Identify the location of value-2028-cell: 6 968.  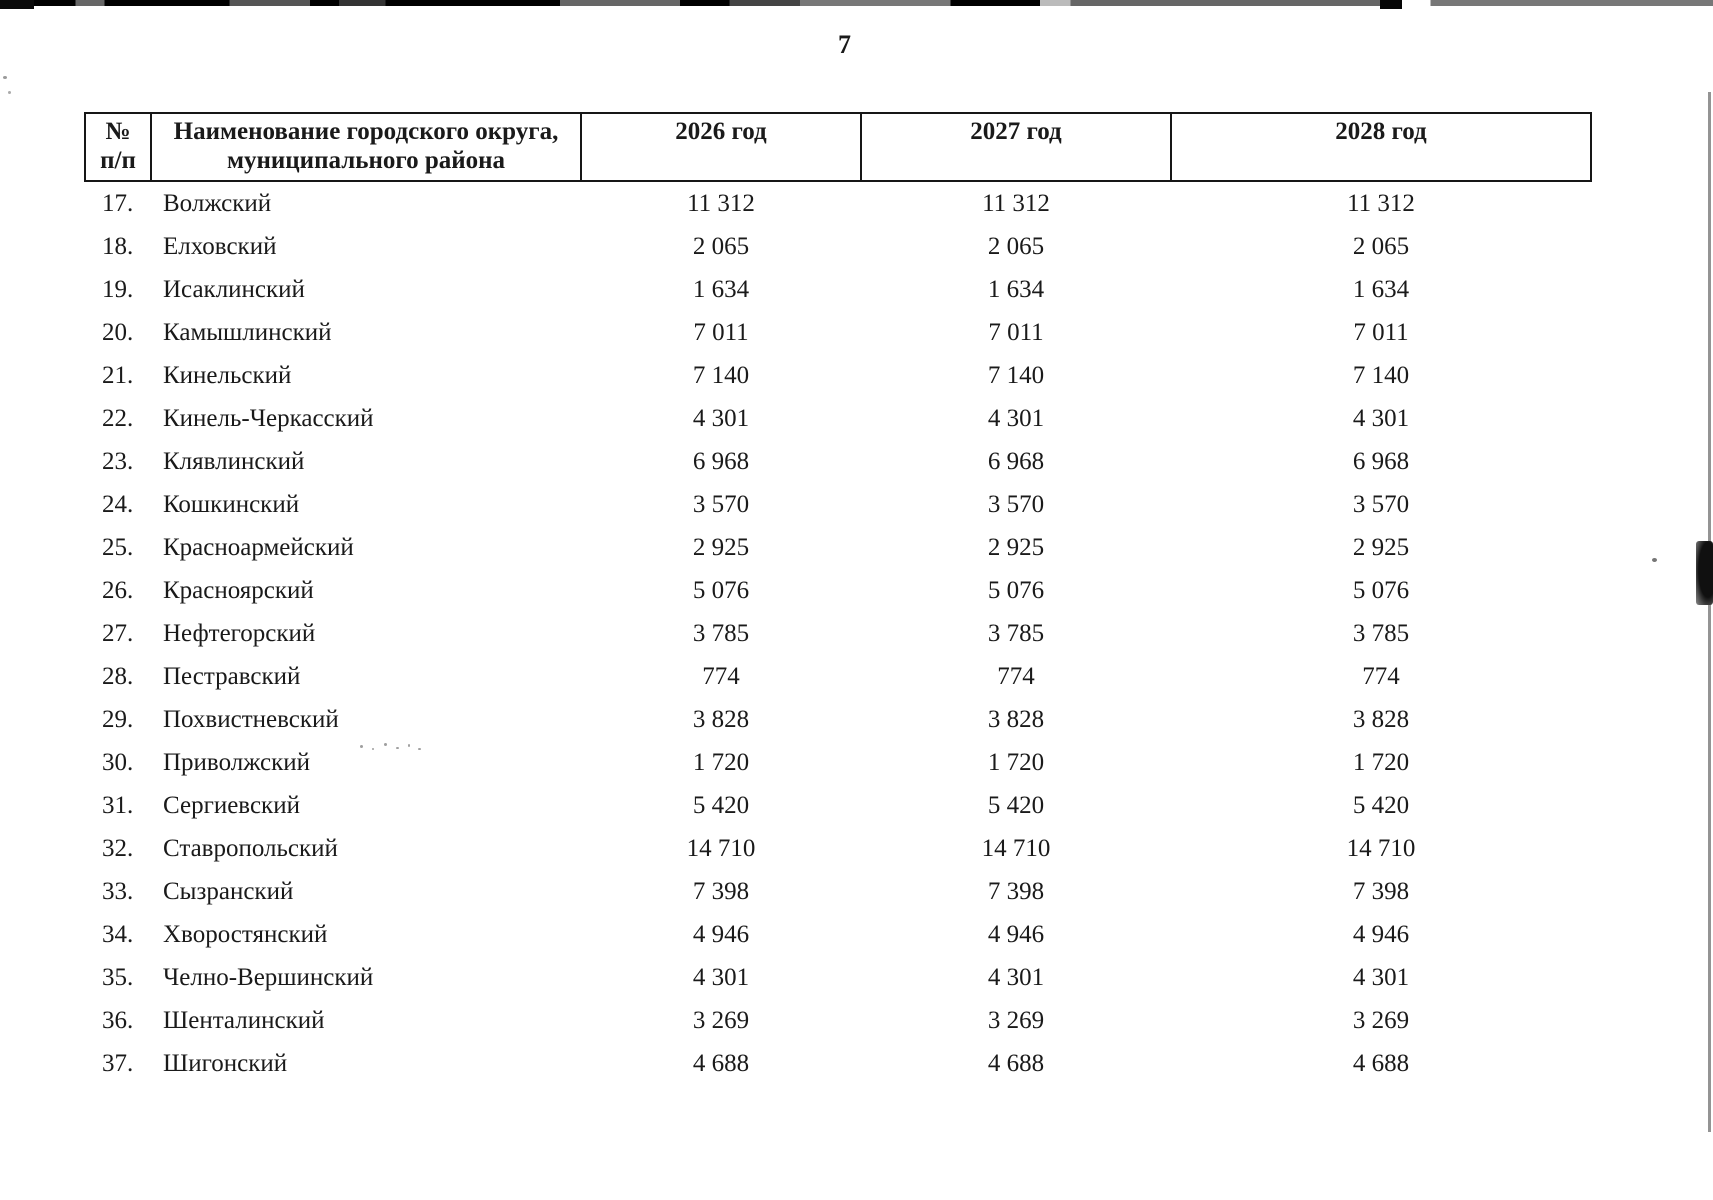
(1381, 461).